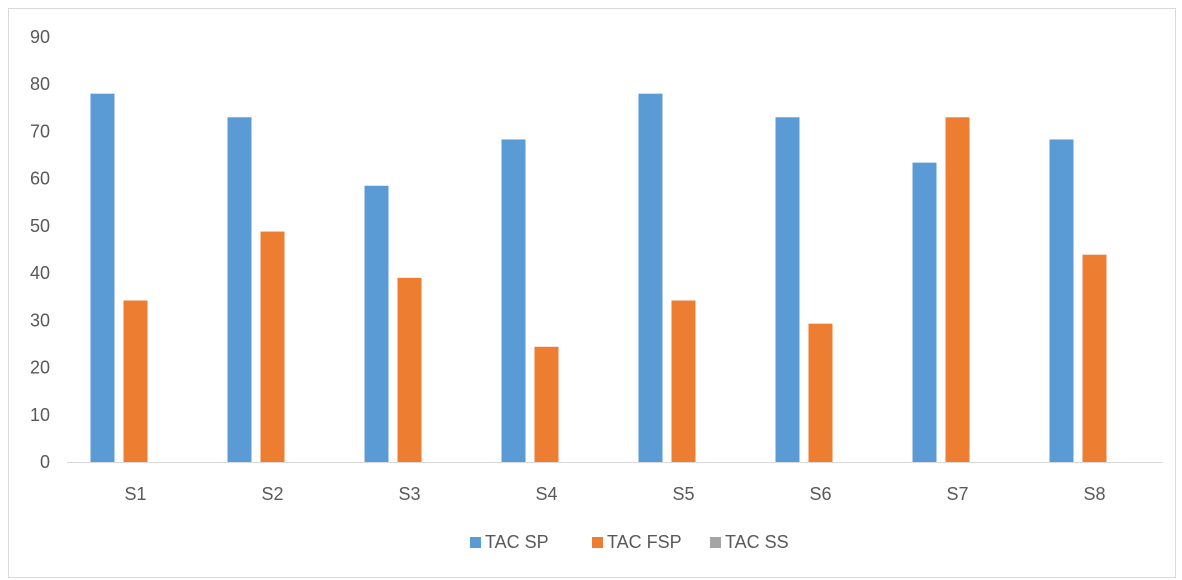  What do you see at coordinates (40, 226) in the screenshot?
I see `y-tick-label: 50` at bounding box center [40, 226].